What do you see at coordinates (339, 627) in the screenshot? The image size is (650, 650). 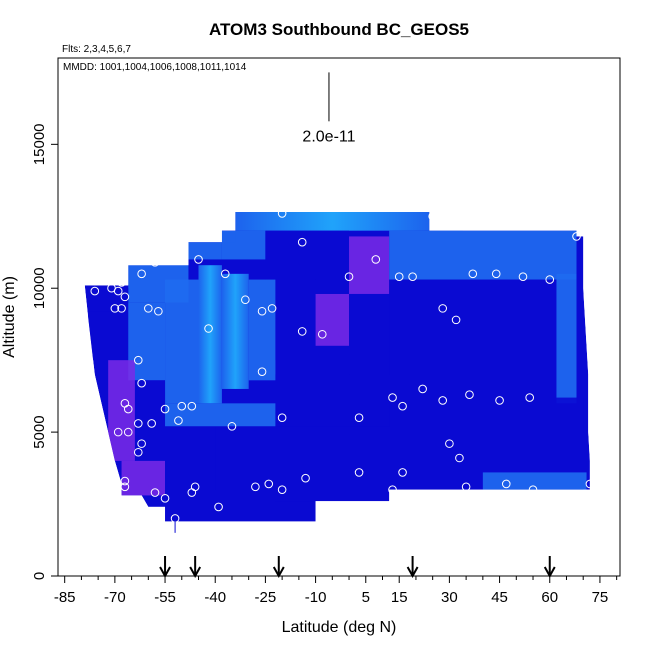 I see `x-axis-label: Latitude (deg N)` at bounding box center [339, 627].